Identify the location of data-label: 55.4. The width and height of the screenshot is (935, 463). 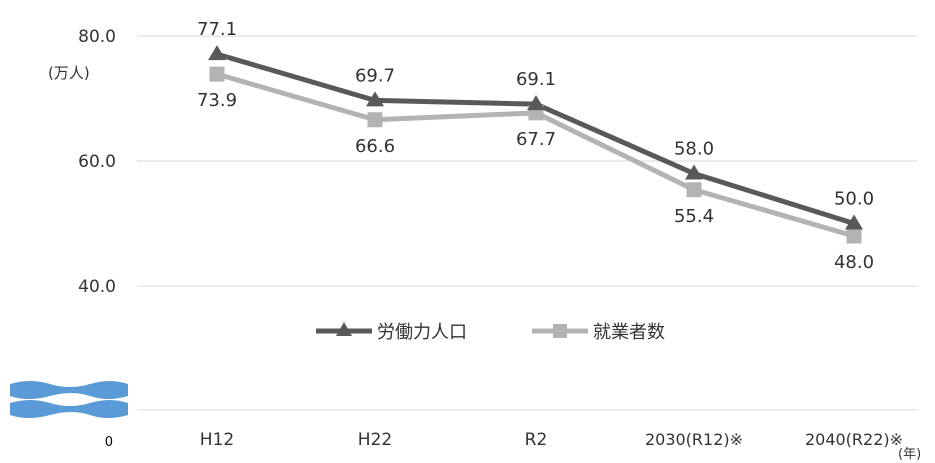
(694, 216).